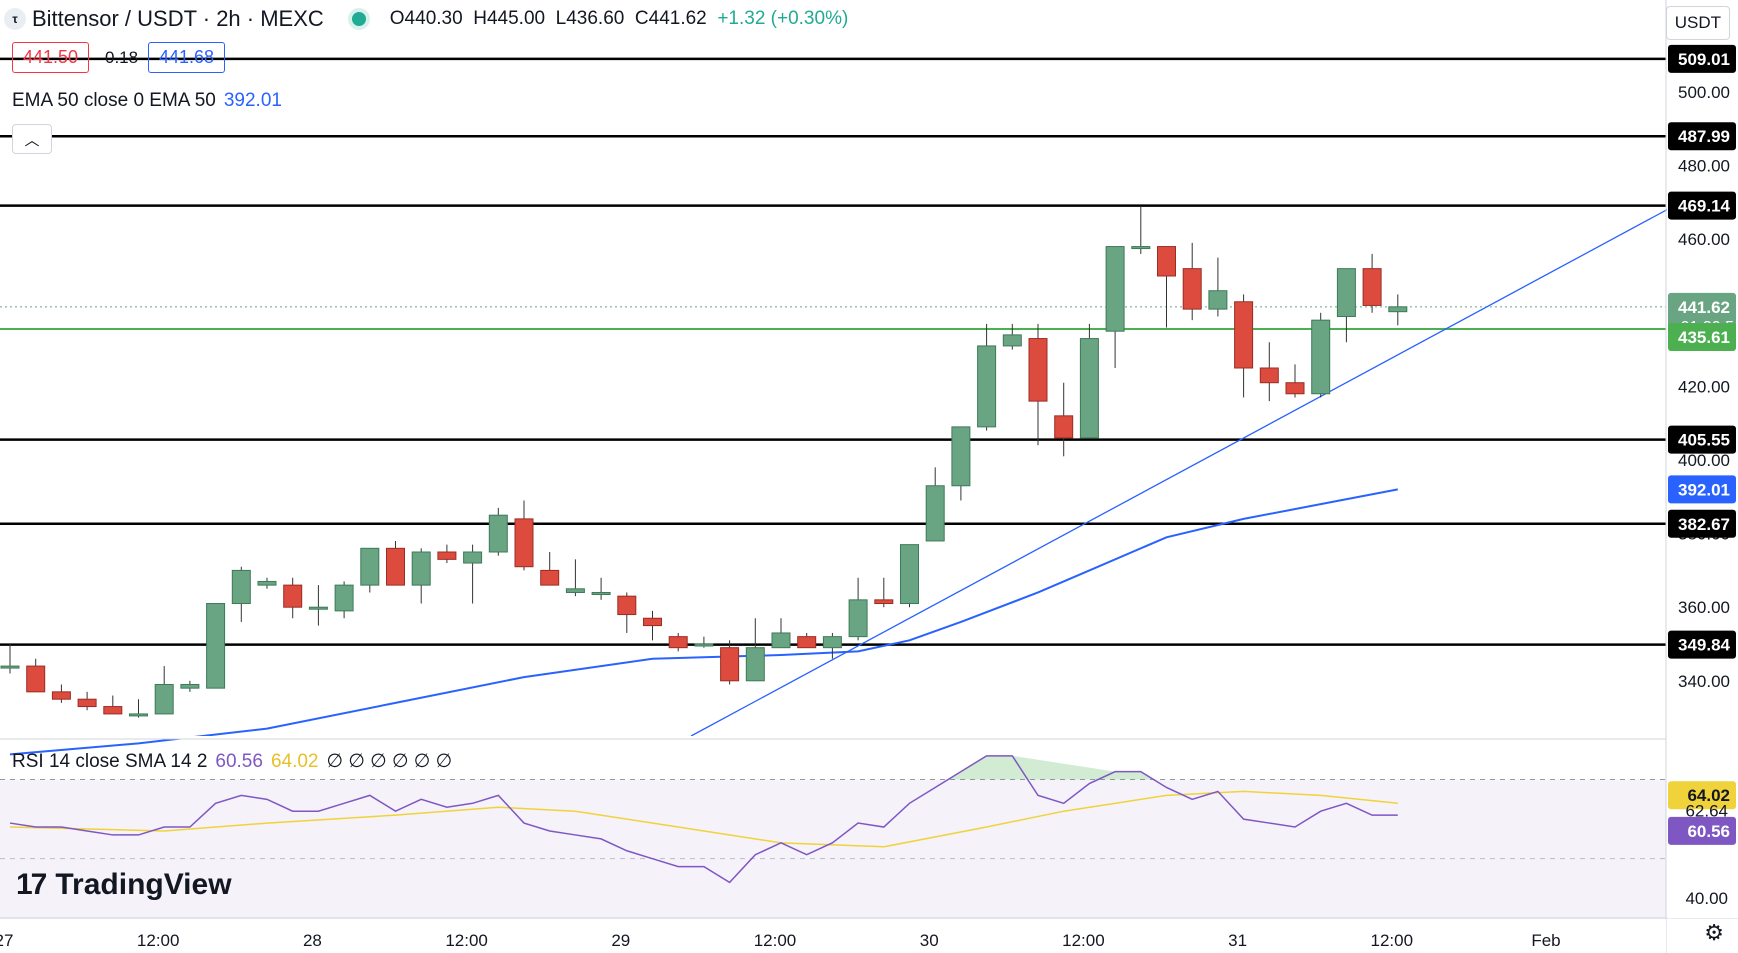 The width and height of the screenshot is (1738, 953). I want to click on time-tick-label: 30, so click(929, 940).